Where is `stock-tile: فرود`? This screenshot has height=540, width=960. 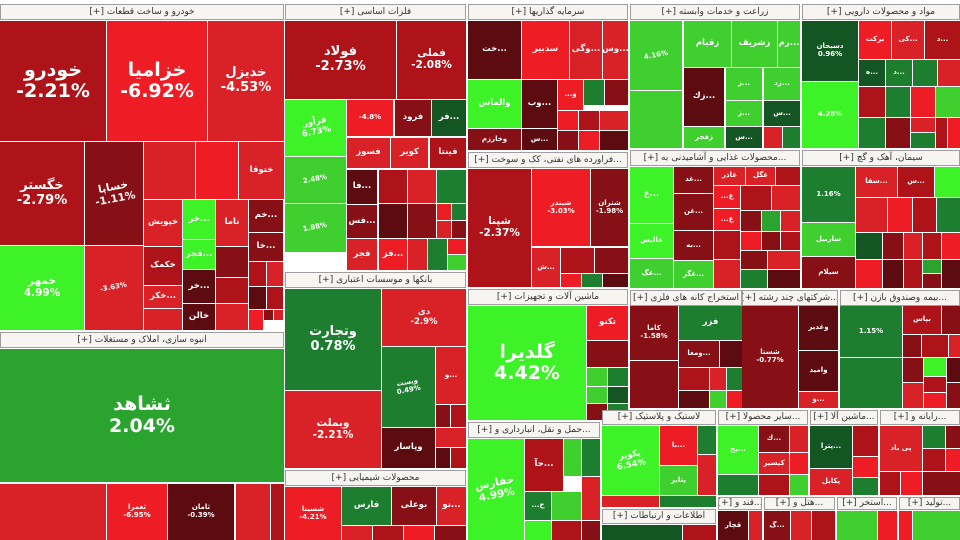 stock-tile: فرود is located at coordinates (413, 118).